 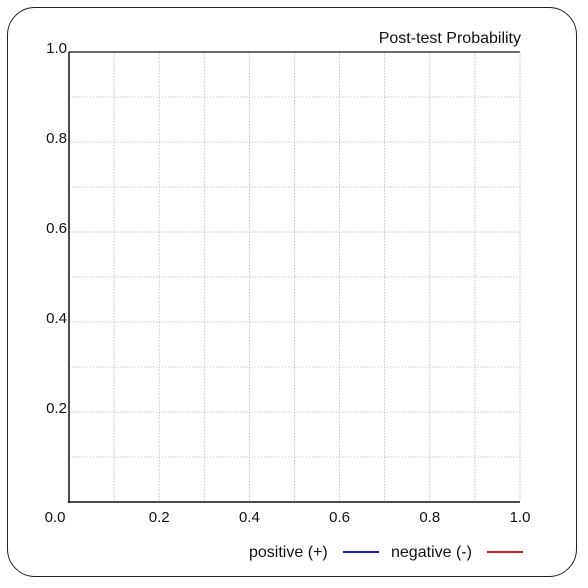 I want to click on y-tick-label: 0.4, so click(x=56, y=318).